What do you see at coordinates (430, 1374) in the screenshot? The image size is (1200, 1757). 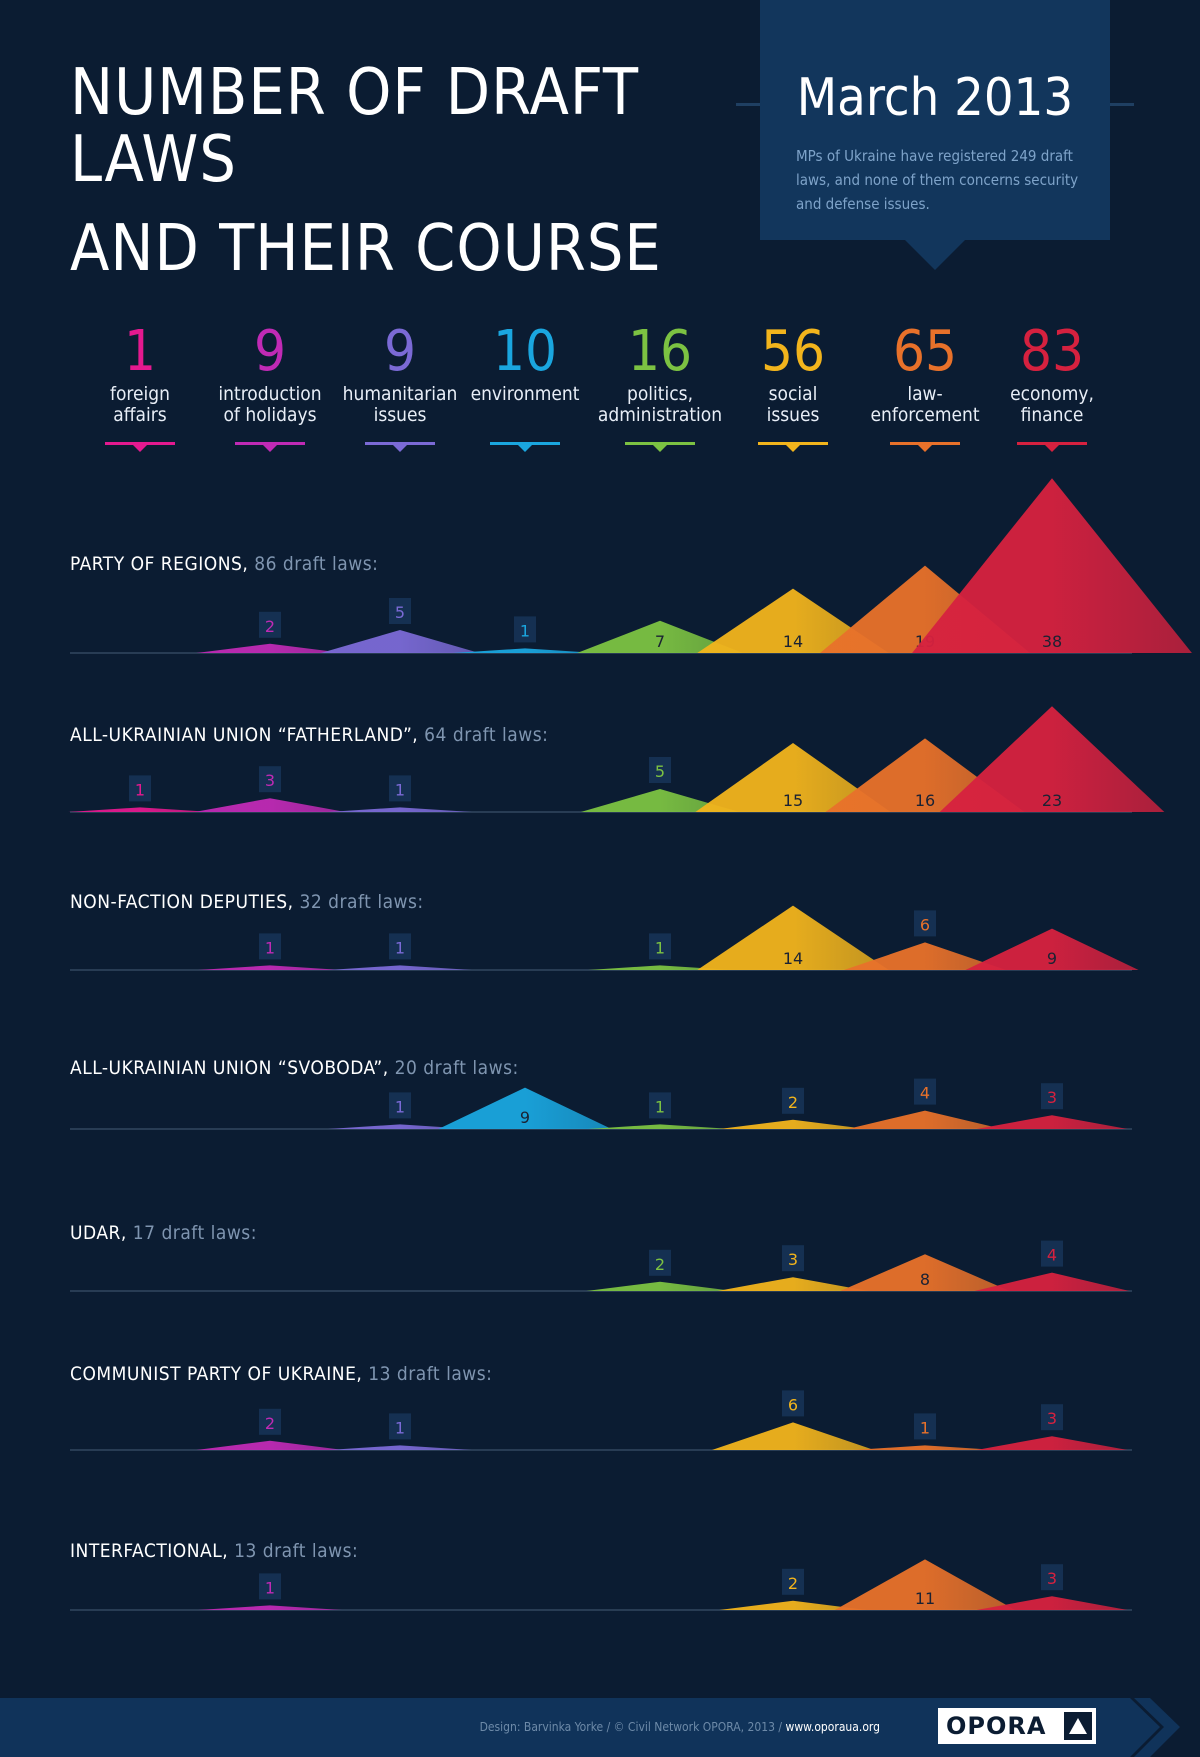 I see `party-count: 13 draft laws:` at bounding box center [430, 1374].